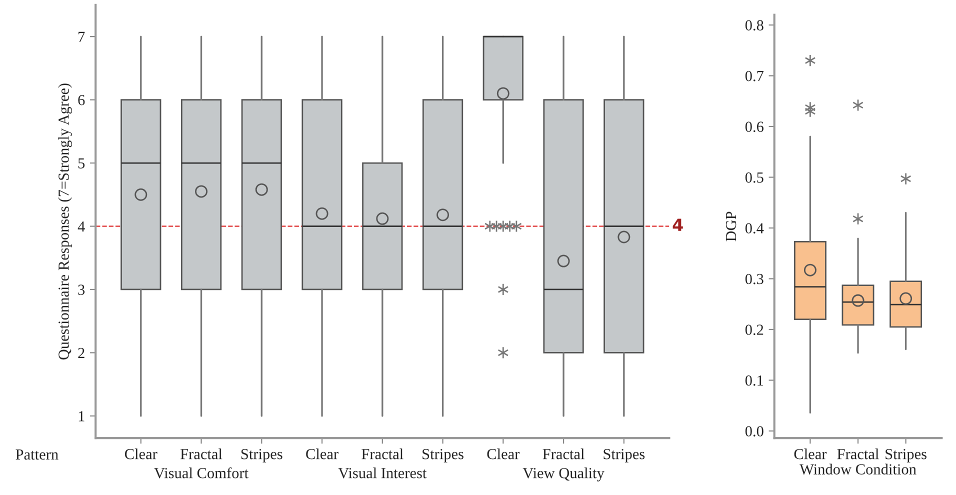 The height and width of the screenshot is (495, 956). What do you see at coordinates (81, 353) in the screenshot?
I see `y-tick-label: 2` at bounding box center [81, 353].